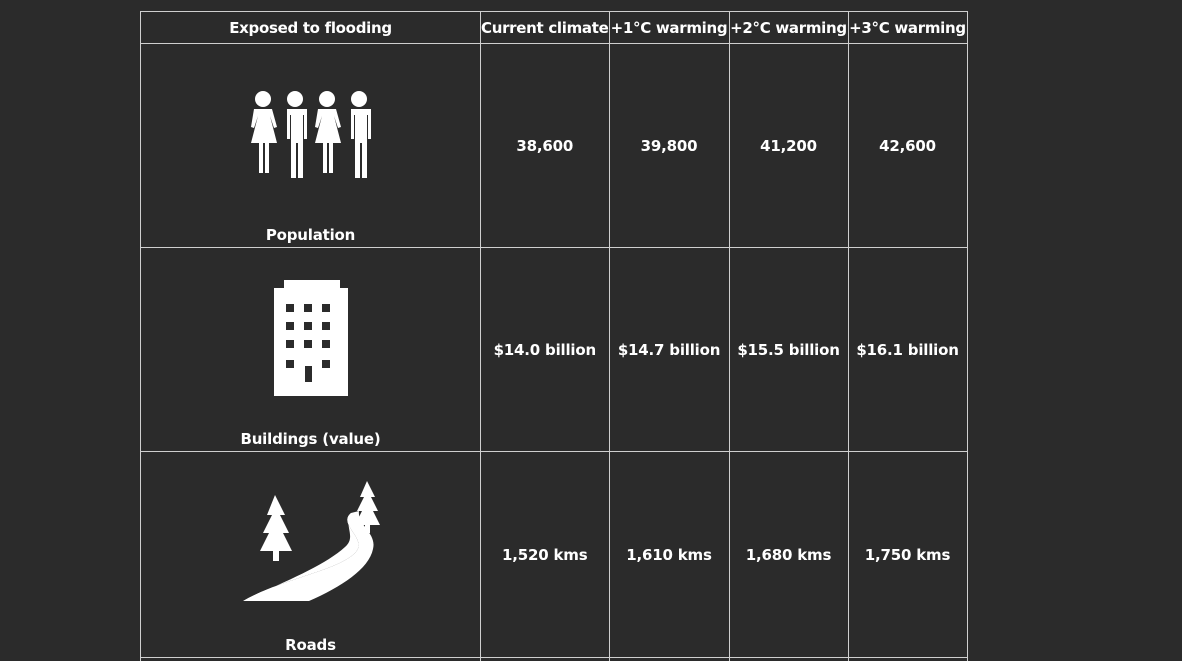 This screenshot has height=661, width=1182. What do you see at coordinates (788, 554) in the screenshot?
I see `value-roads-plus-2c: 1,680 kms` at bounding box center [788, 554].